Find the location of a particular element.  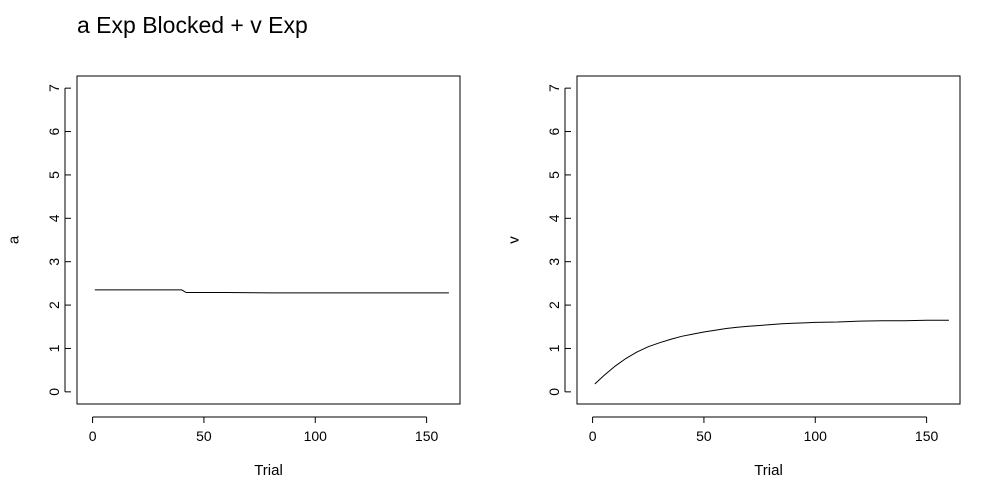

y-axis-title: v is located at coordinates (514, 240).